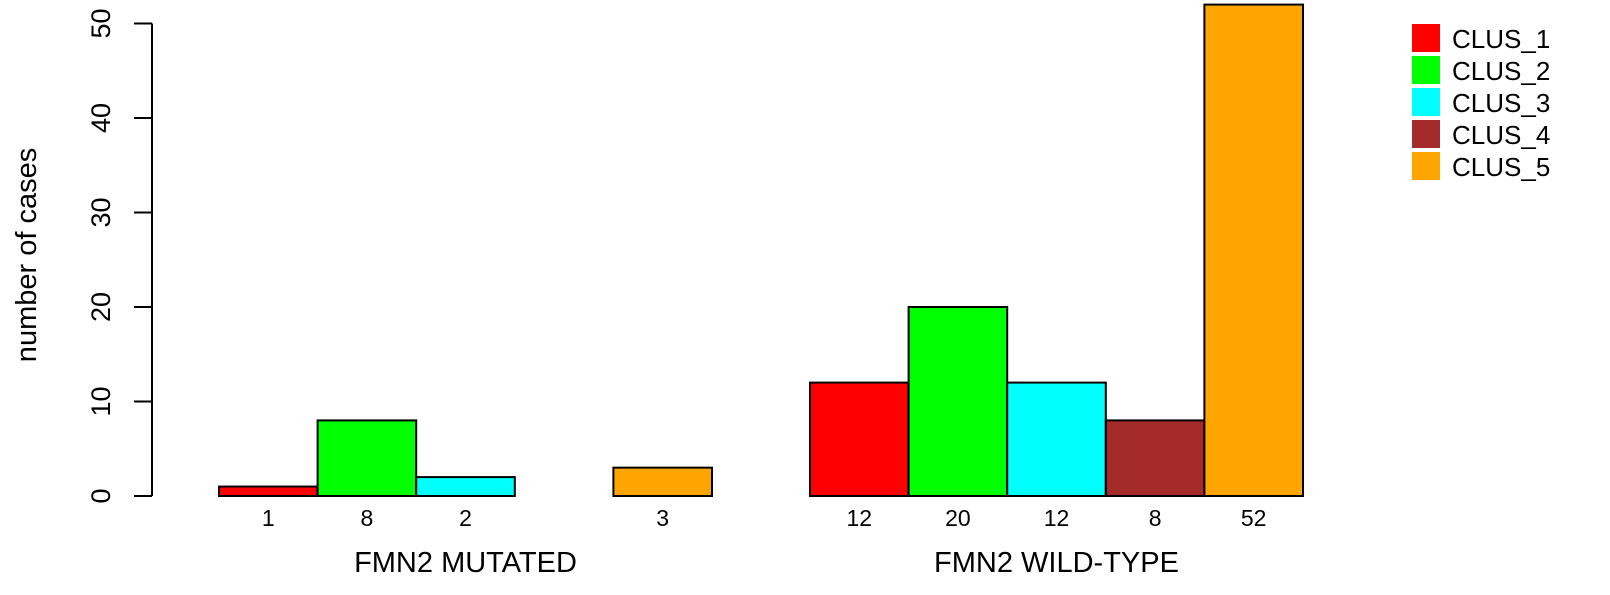 This screenshot has width=1610, height=595. Describe the element at coordinates (1501, 135) in the screenshot. I see `legend-label: CLUS_4` at that location.